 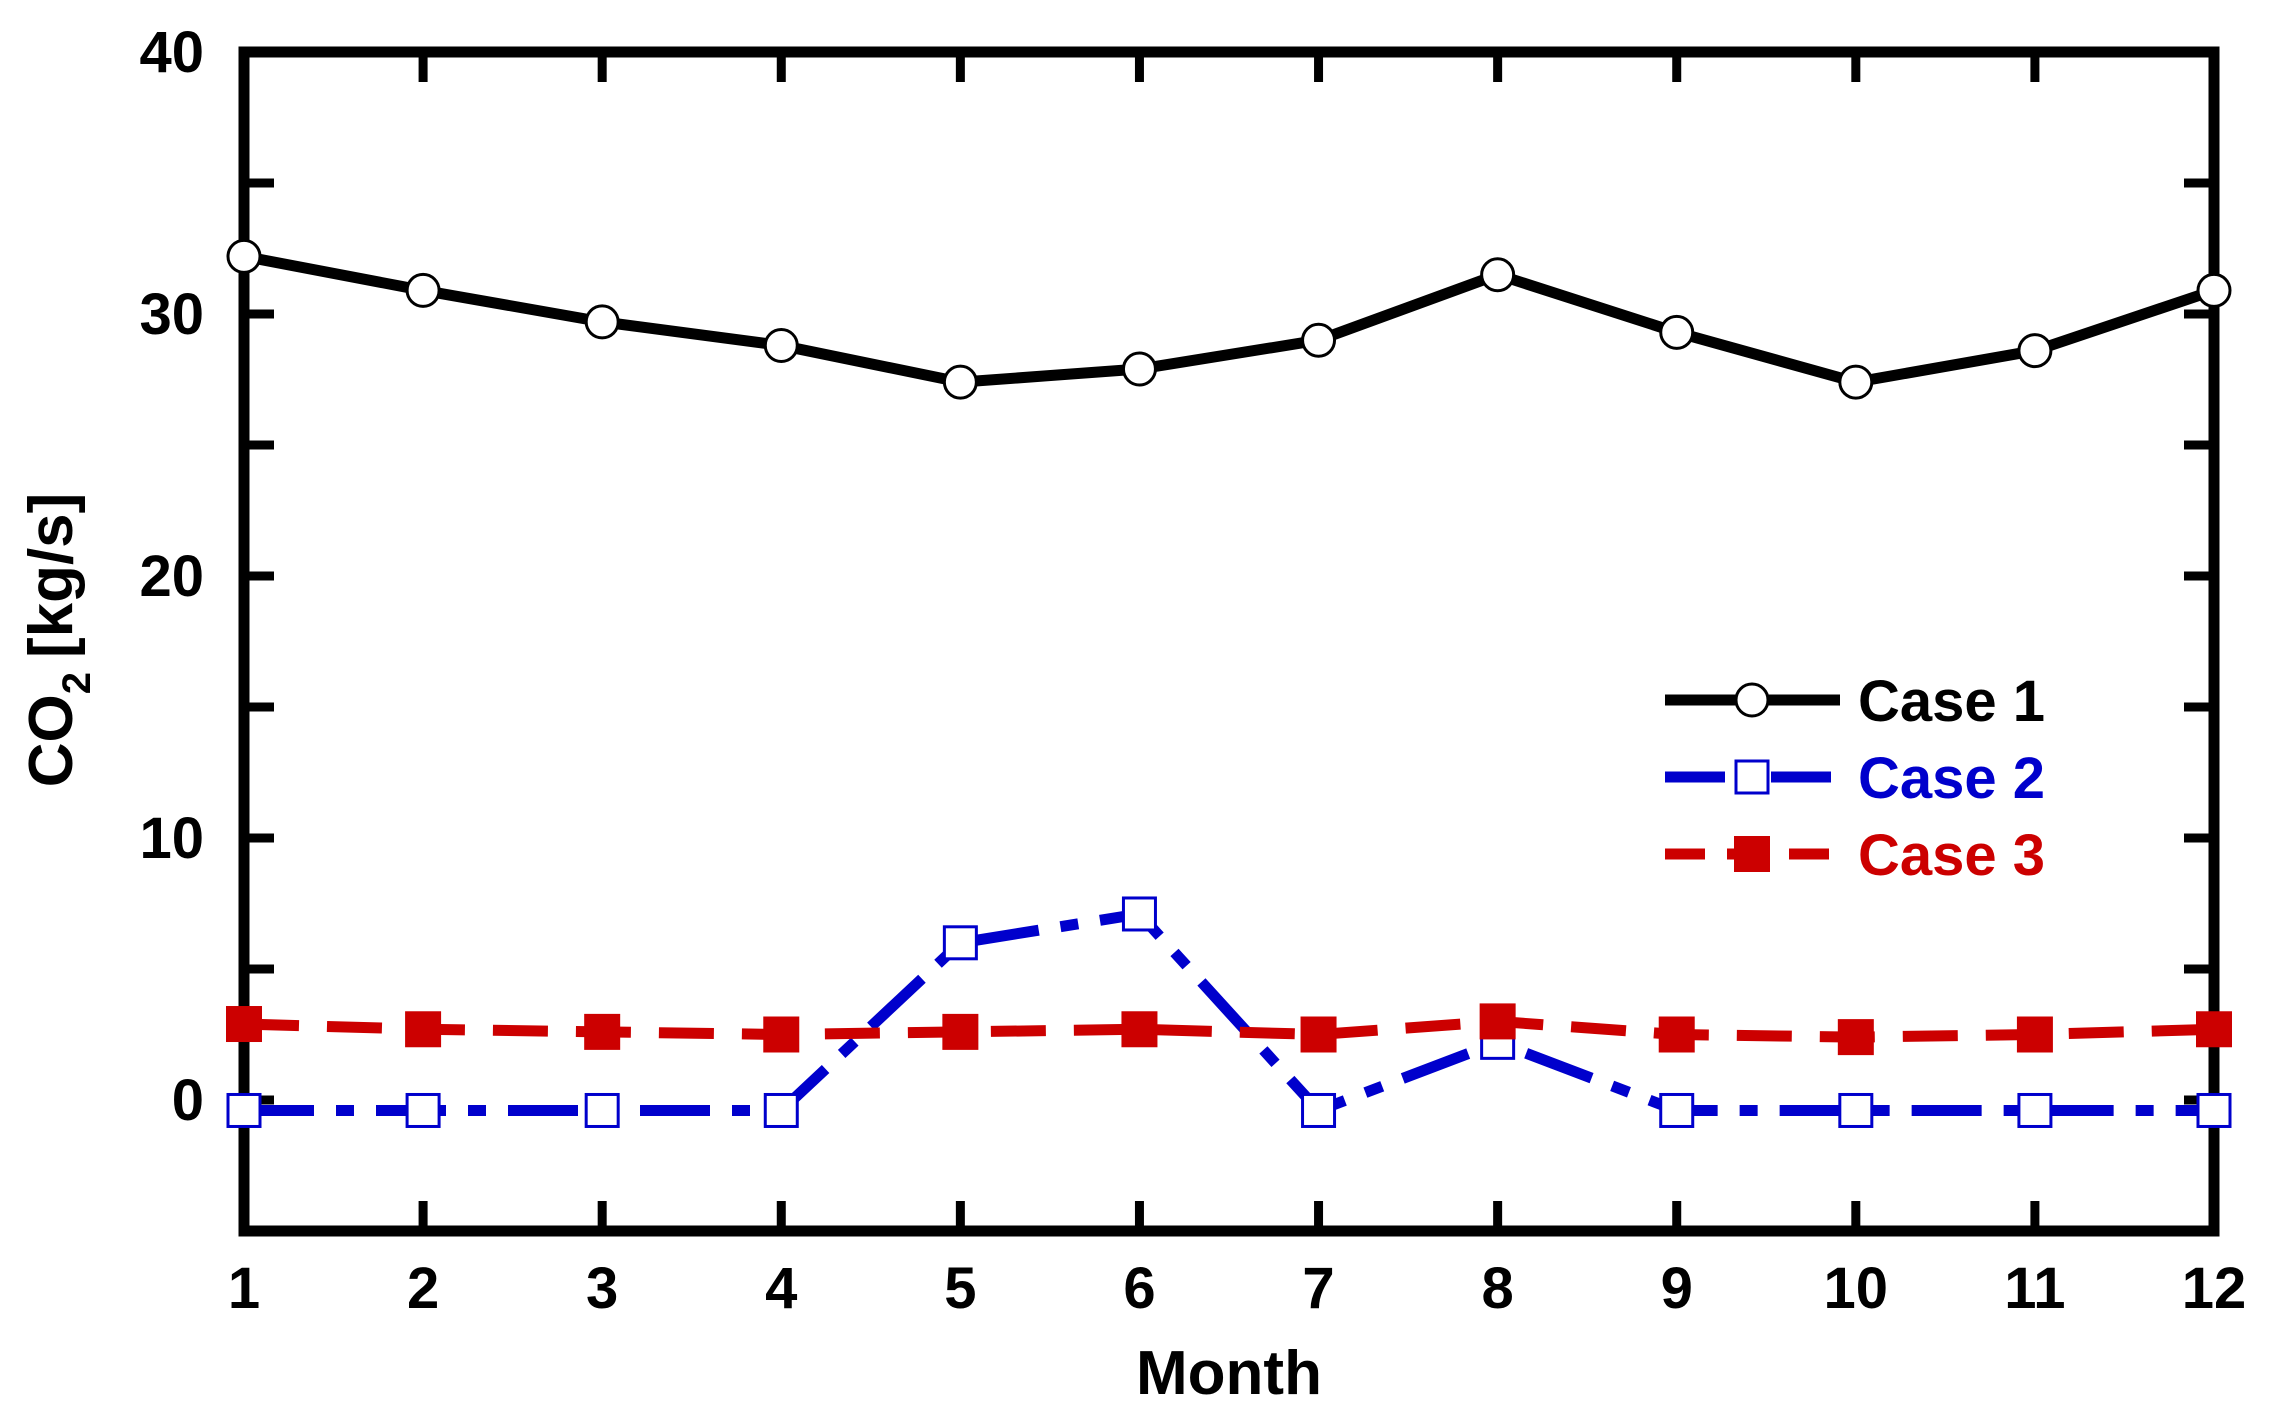 I want to click on y-tick-label: 40, so click(x=171, y=52).